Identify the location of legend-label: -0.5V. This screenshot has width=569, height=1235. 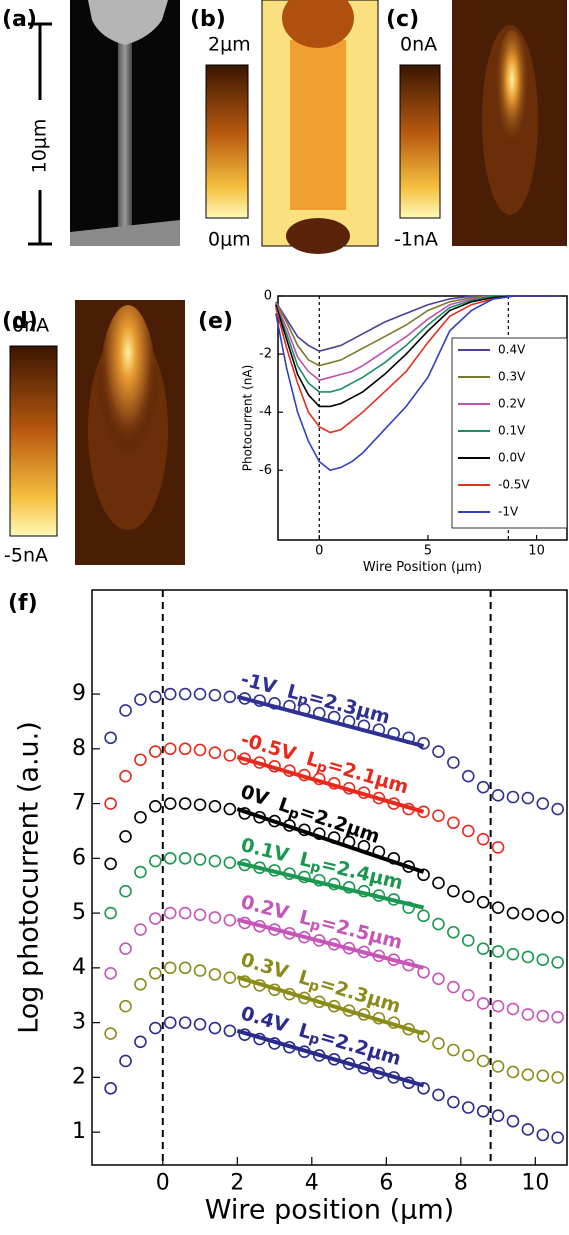
(514, 485).